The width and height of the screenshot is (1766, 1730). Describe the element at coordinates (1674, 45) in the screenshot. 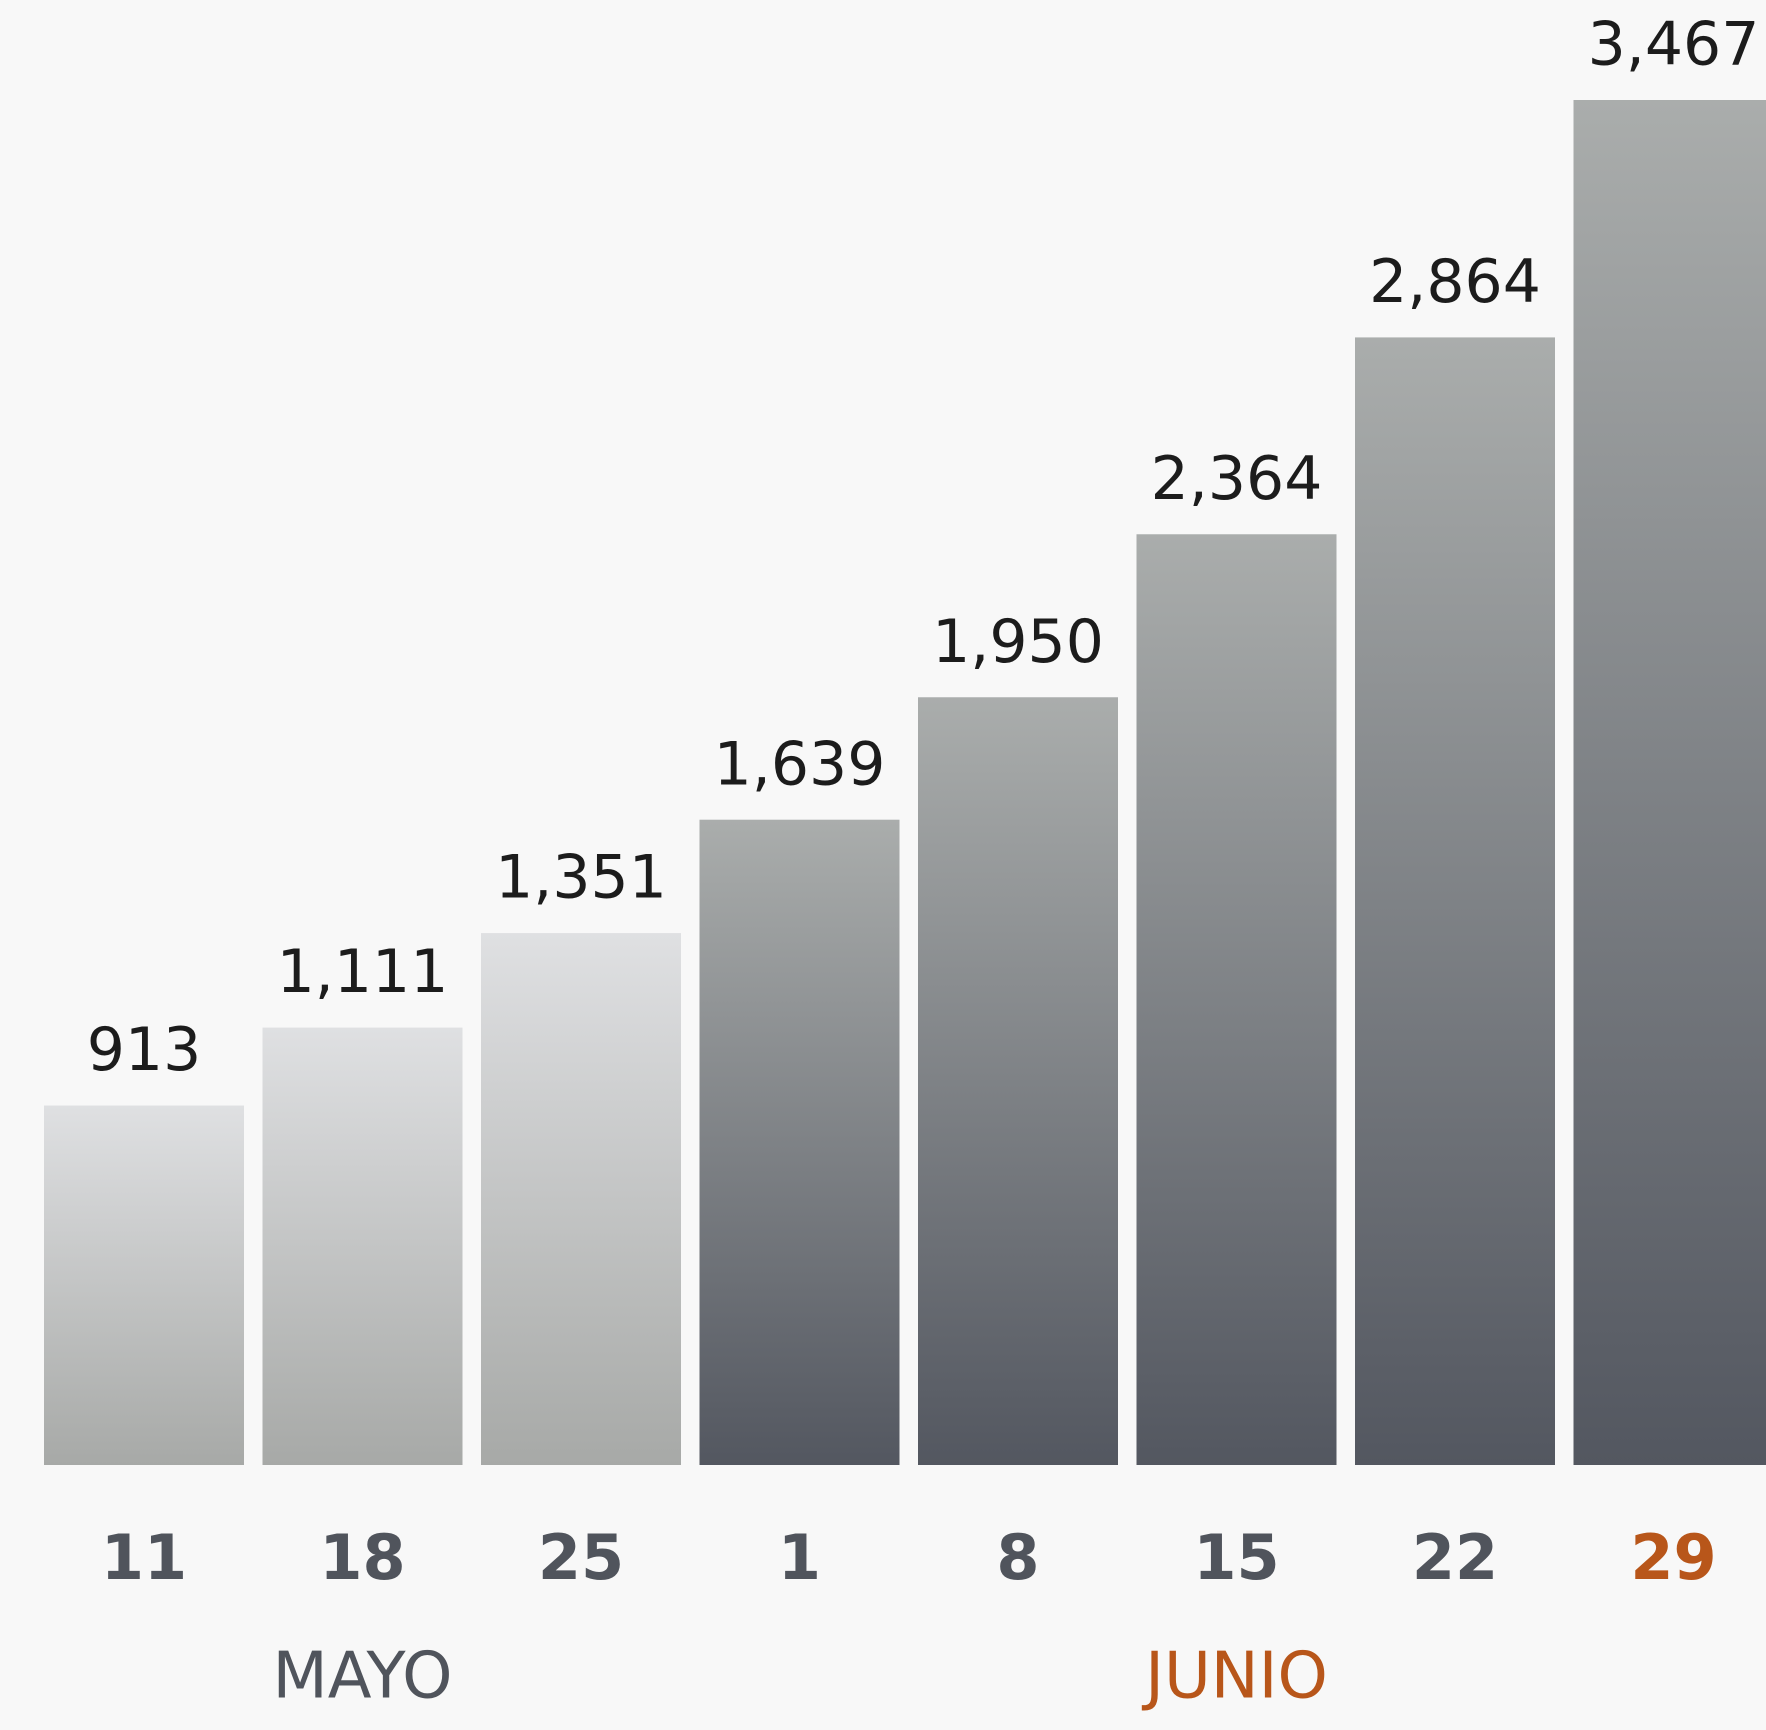

I see `value-label: 3,467` at that location.